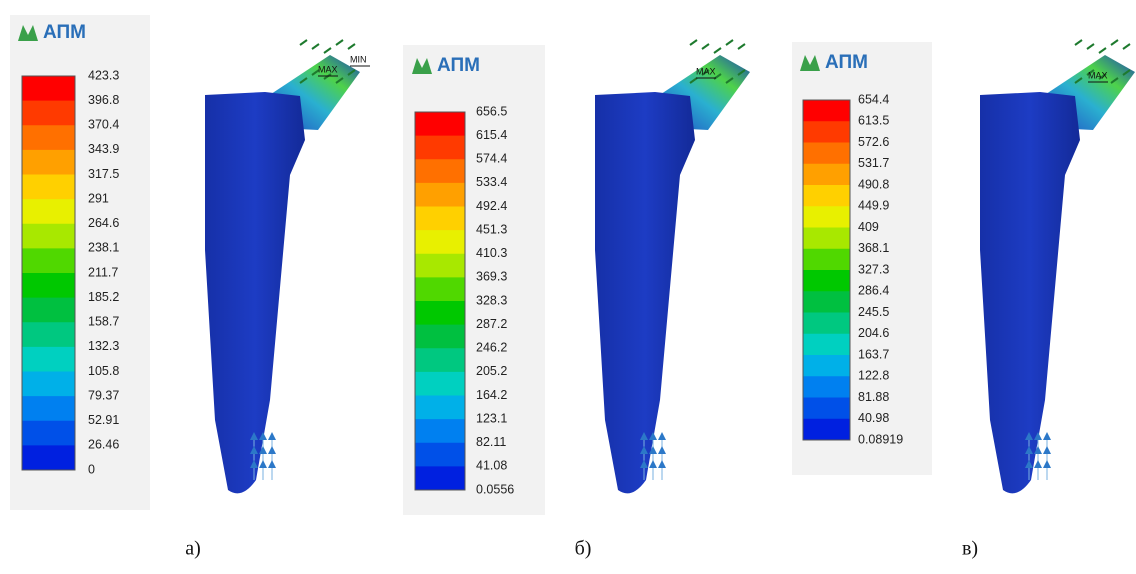 The height and width of the screenshot is (574, 1136). What do you see at coordinates (583, 549) in the screenshot?
I see `caption: б)` at bounding box center [583, 549].